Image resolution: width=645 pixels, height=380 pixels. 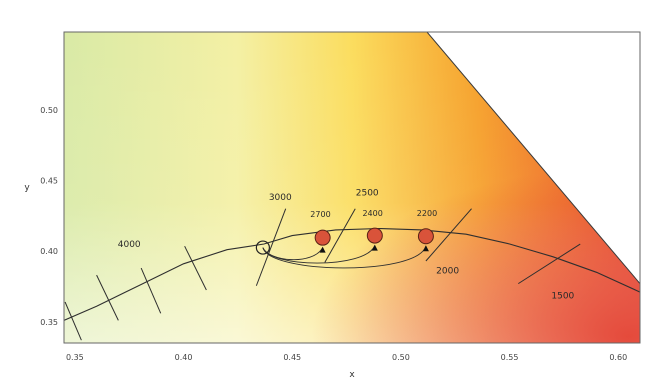 I want to click on x-tick-label: 0.60, so click(x=618, y=357).